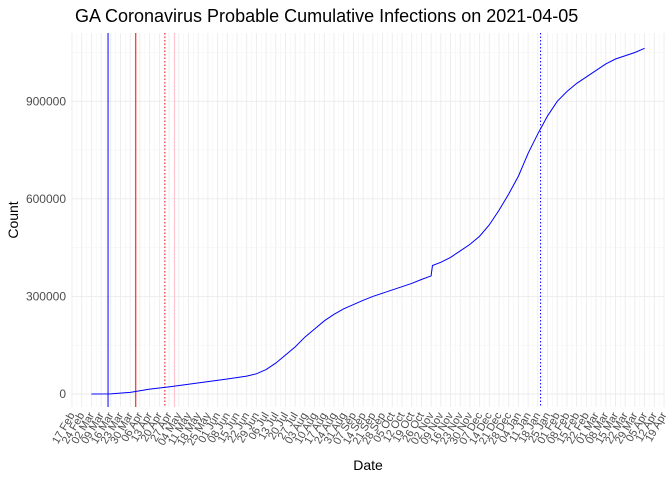  Describe the element at coordinates (62, 394) in the screenshot. I see `y-tick-label: 0` at that location.